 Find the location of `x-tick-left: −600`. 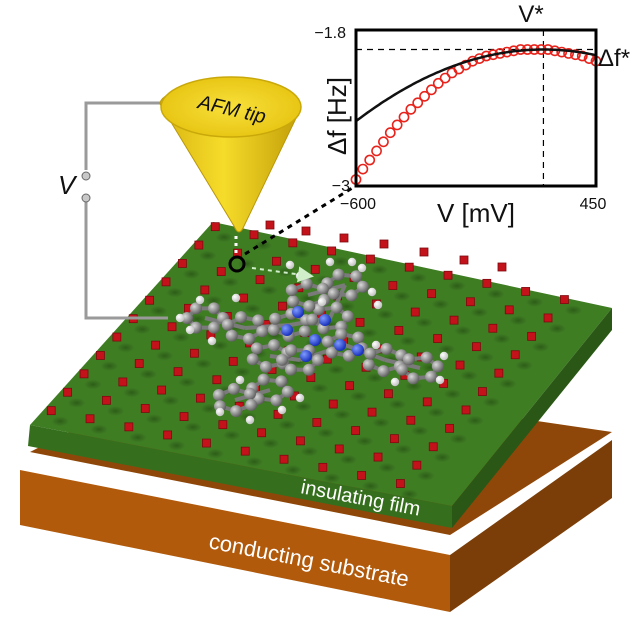

x-tick-left: −600 is located at coordinates (358, 204).